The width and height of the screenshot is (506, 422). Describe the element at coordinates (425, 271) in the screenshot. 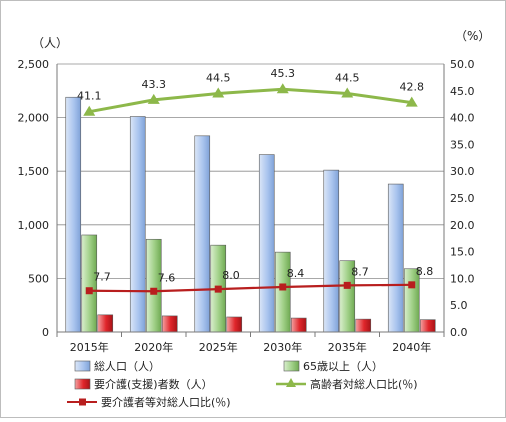

I see `data-label: 8.8` at that location.